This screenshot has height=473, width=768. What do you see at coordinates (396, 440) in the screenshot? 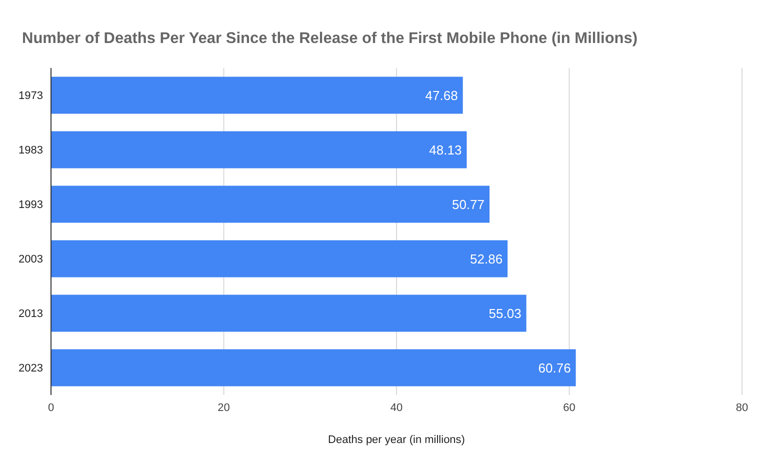
I see `x-axis-title: Deaths per year (in millions)` at bounding box center [396, 440].